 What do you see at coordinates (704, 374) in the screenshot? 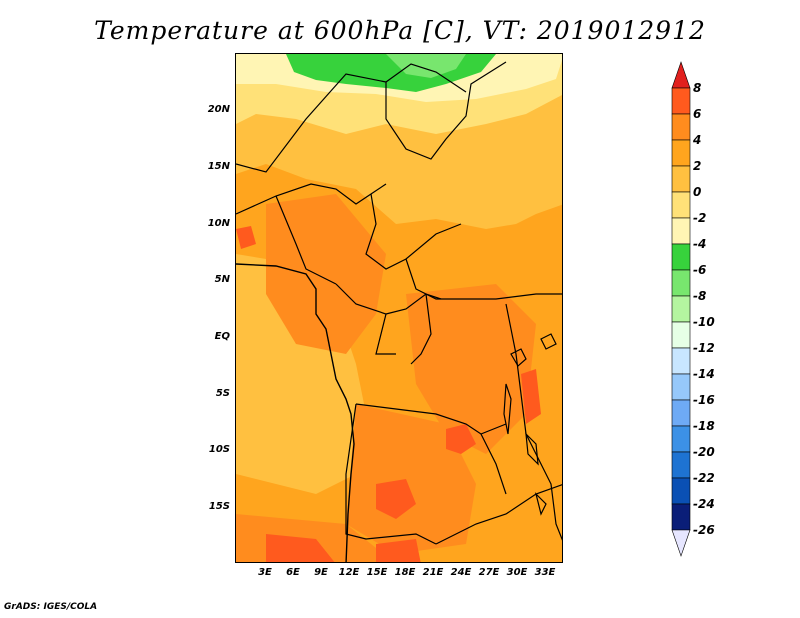
I see `colorbar-label-m14: -14` at bounding box center [704, 374].